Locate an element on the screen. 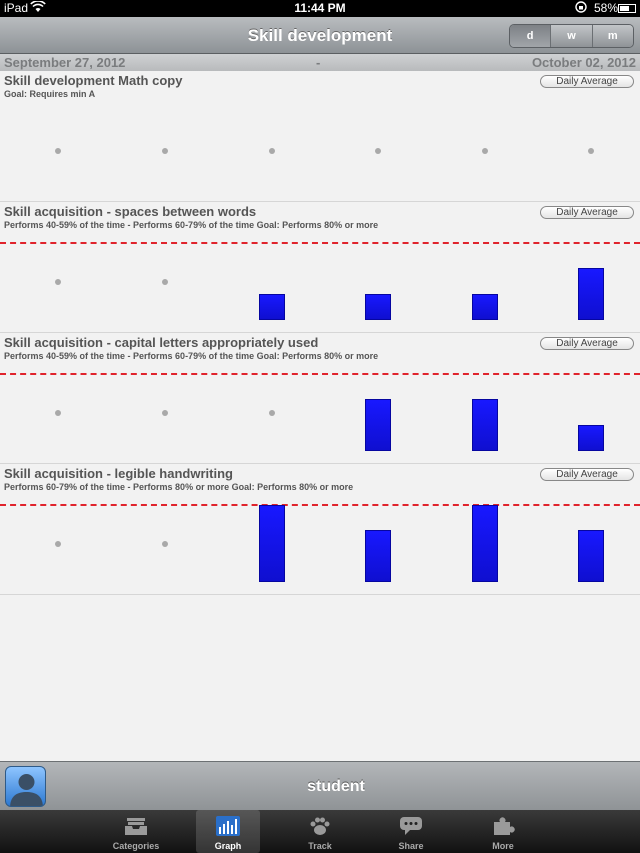 Image resolution: width=640 pixels, height=853 pixels. tab-label: Share is located at coordinates (411, 846).